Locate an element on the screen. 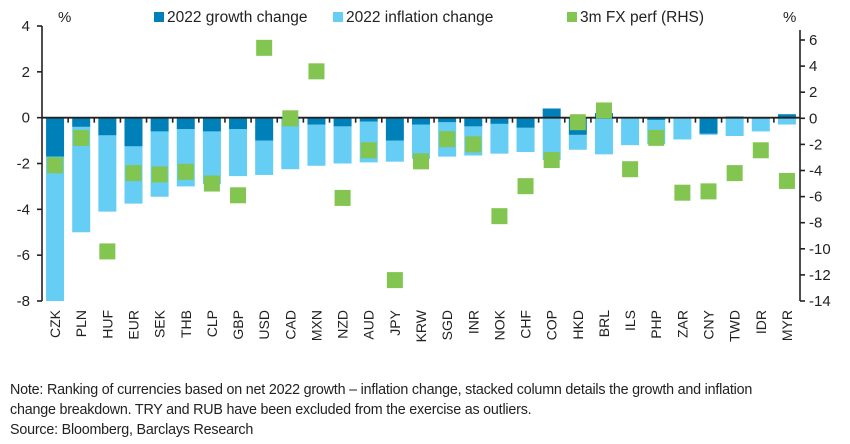 The height and width of the screenshot is (444, 850). inflation-bar-usd is located at coordinates (264, 157).